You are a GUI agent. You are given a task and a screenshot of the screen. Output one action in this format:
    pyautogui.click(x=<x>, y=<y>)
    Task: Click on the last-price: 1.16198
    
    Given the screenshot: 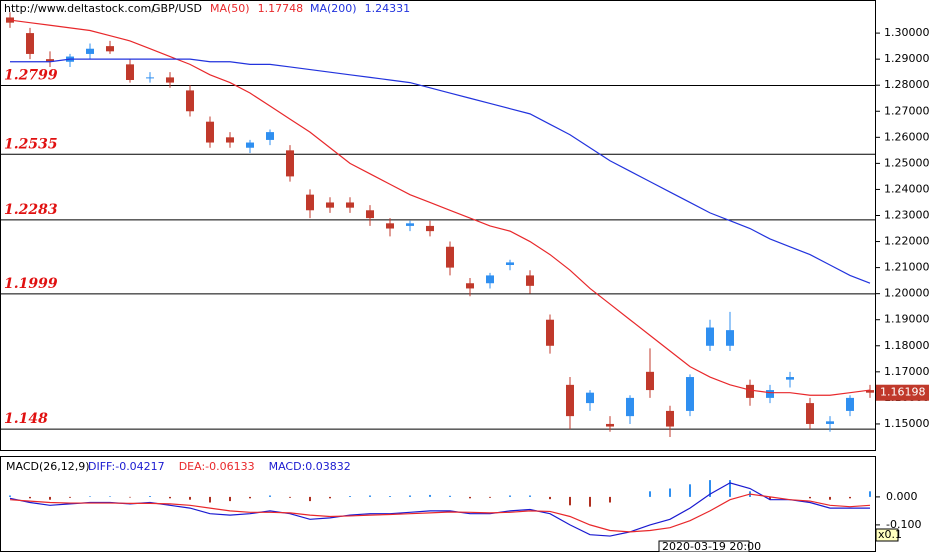 What is the action you would take?
    pyautogui.click(x=903, y=392)
    